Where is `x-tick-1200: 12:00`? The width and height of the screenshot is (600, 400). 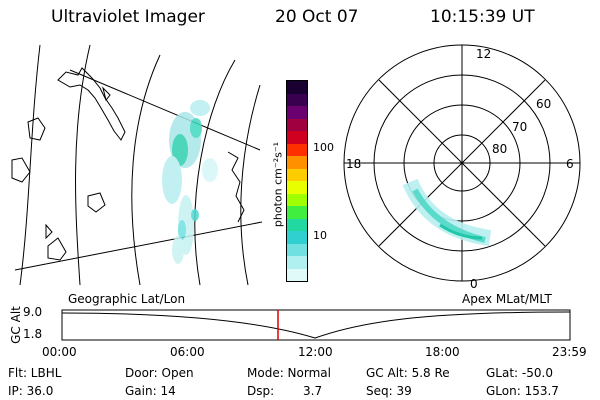
x-tick-1200: 12:00 is located at coordinates (315, 352).